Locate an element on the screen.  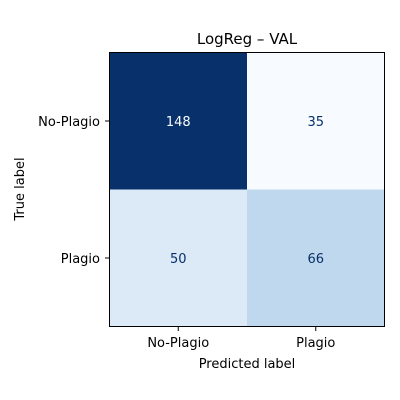
y-tick-label: No-Plagio is located at coordinates (69, 122).